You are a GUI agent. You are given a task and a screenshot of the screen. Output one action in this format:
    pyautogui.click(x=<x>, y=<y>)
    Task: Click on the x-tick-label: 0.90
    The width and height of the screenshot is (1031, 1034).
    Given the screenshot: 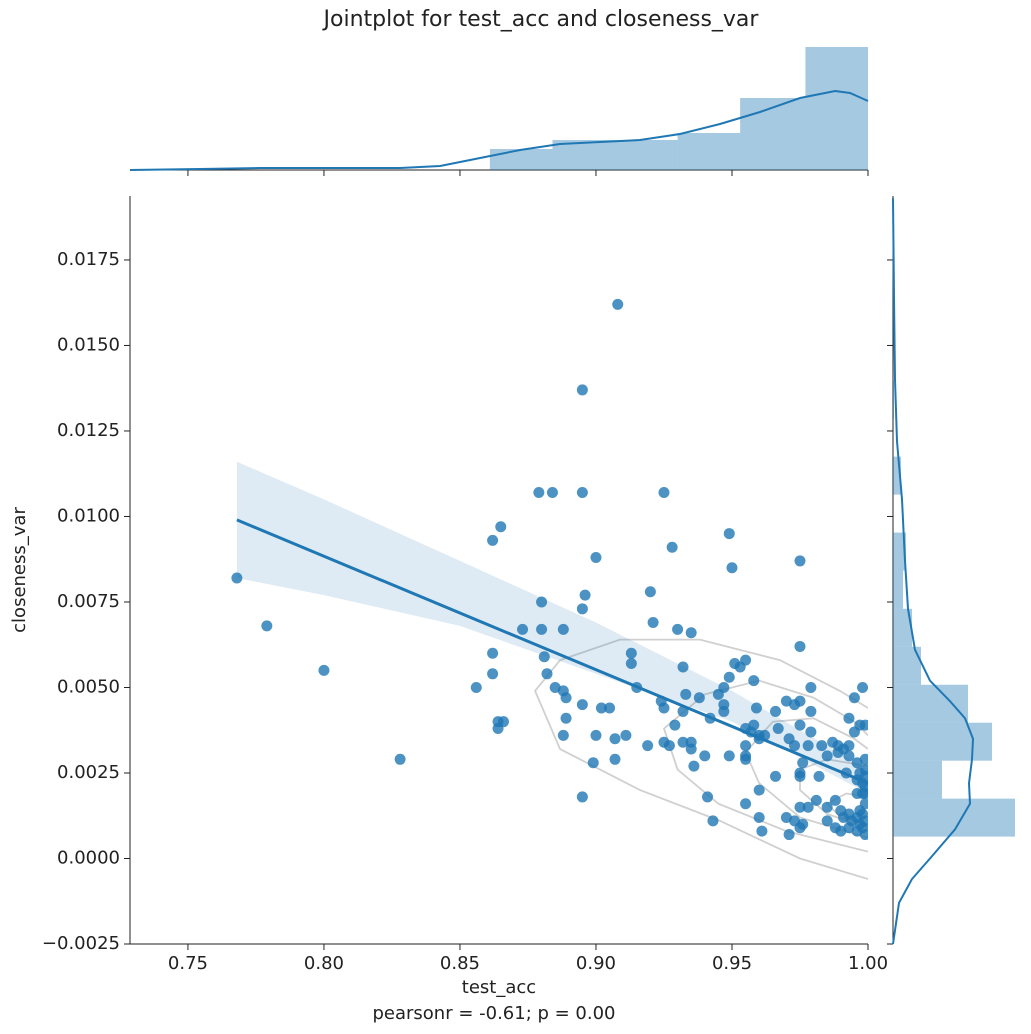 What is the action you would take?
    pyautogui.click(x=596, y=963)
    